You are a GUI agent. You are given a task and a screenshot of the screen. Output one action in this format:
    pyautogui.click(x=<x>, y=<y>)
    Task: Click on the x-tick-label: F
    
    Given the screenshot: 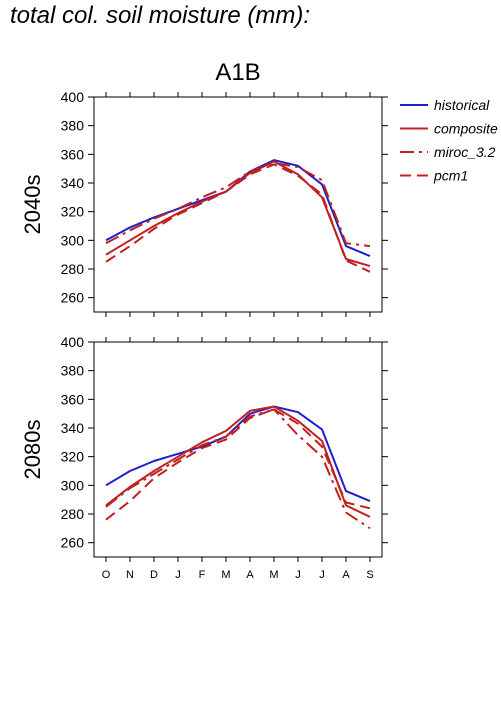 What is the action you would take?
    pyautogui.click(x=202, y=575)
    